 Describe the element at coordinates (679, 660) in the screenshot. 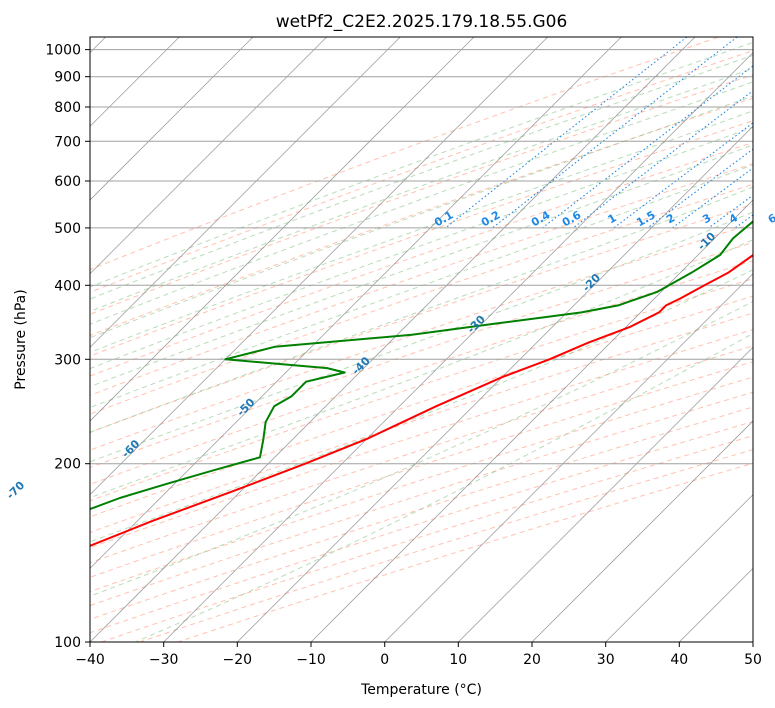

I see `x-tick-label: 40` at that location.